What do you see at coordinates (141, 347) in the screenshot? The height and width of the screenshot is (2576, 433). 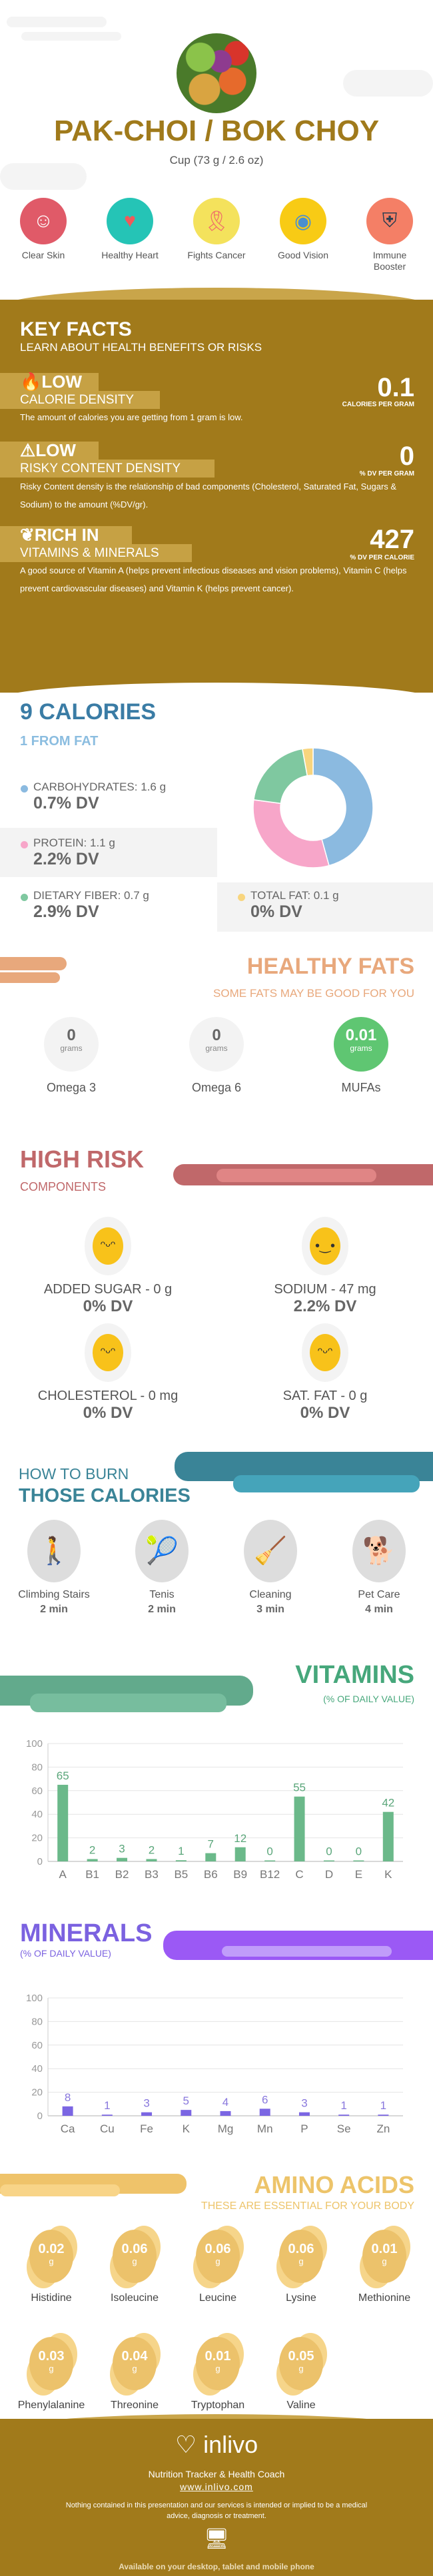 I see `key-facts-subtitle: LEARN ABOUT HEALTH BENEFITS OR RISKS` at bounding box center [141, 347].